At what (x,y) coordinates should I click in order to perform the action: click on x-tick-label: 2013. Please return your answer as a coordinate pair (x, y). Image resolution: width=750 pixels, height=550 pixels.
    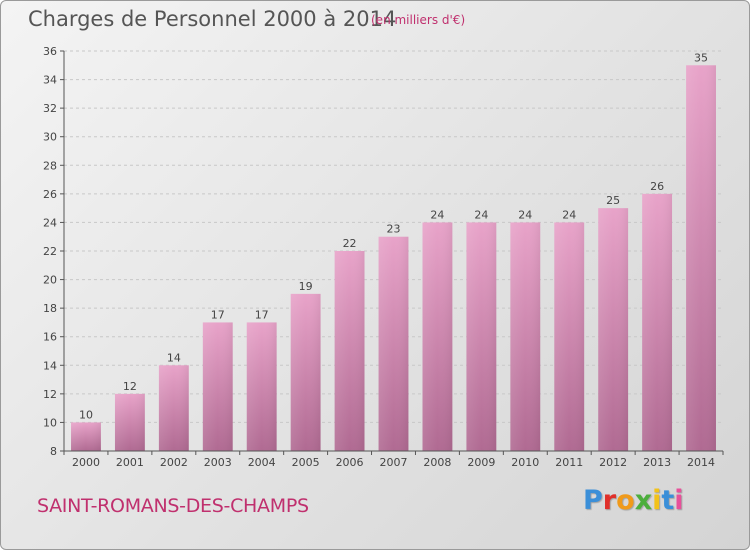
    Looking at the image, I should click on (657, 462).